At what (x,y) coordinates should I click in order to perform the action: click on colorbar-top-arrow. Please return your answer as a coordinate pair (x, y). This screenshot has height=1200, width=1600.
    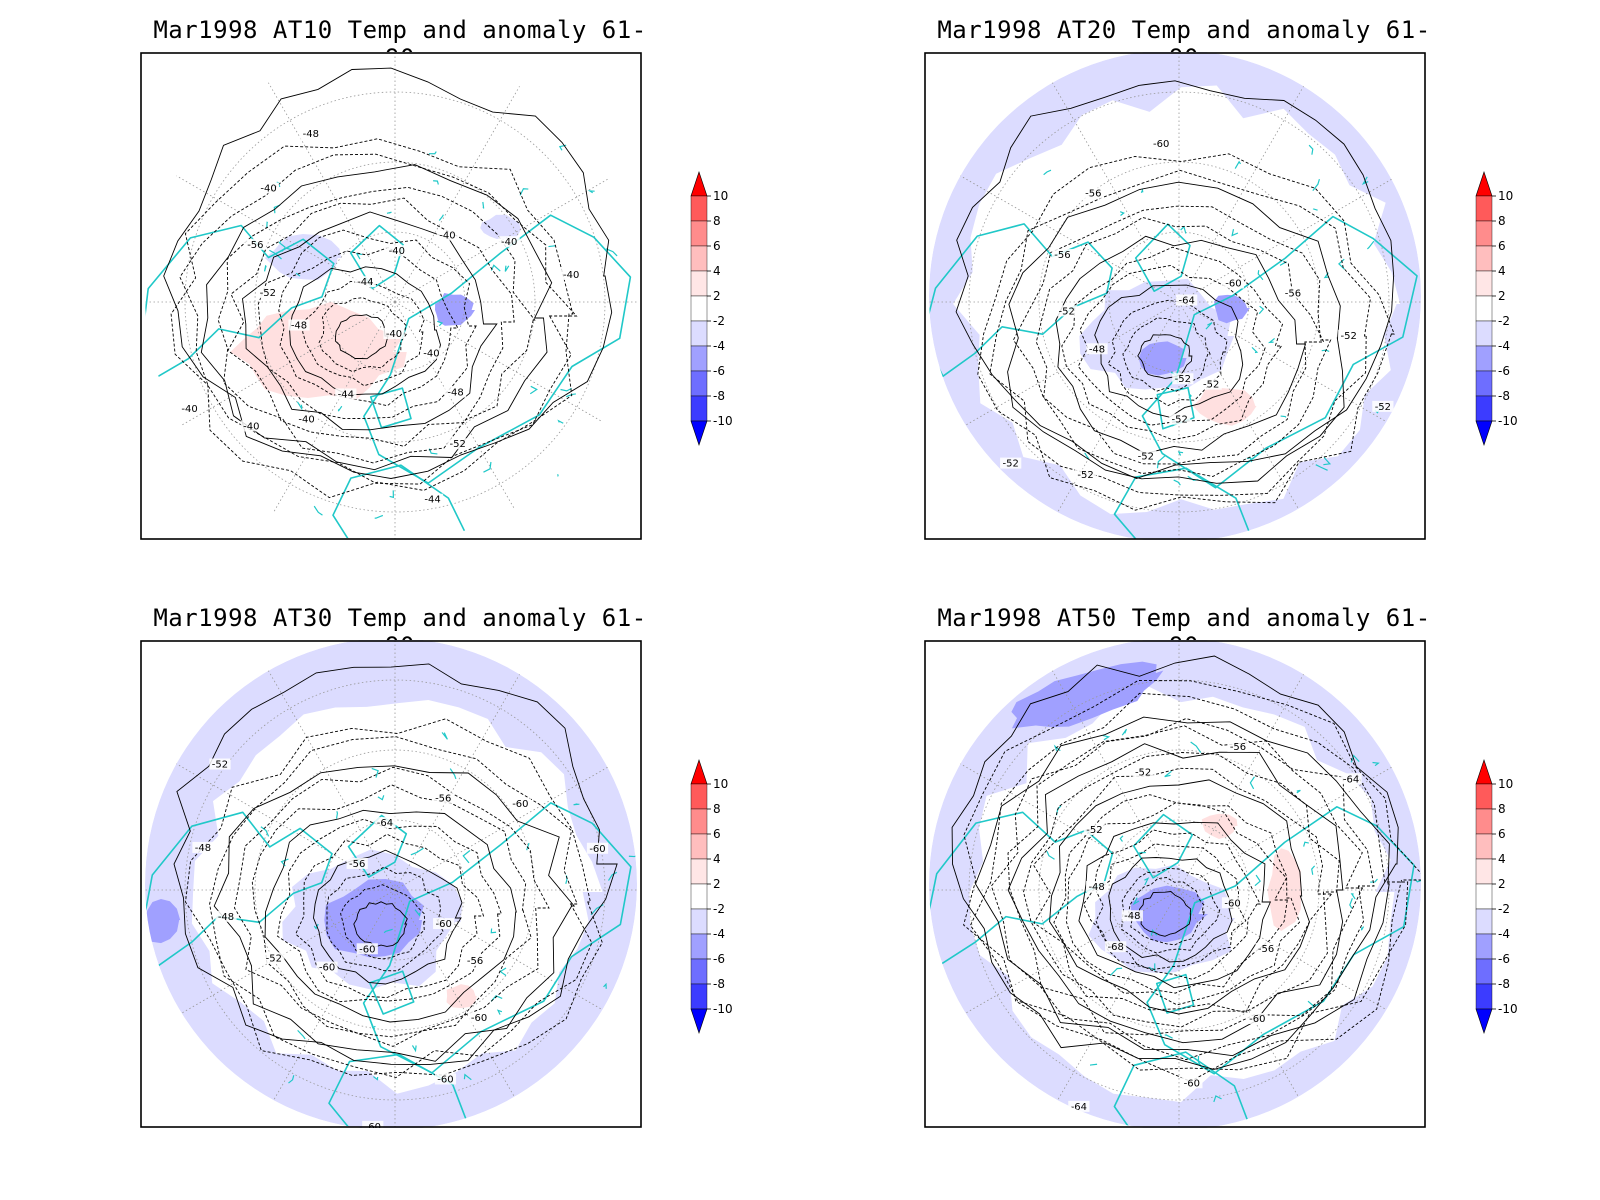
    Looking at the image, I should click on (1484, 772).